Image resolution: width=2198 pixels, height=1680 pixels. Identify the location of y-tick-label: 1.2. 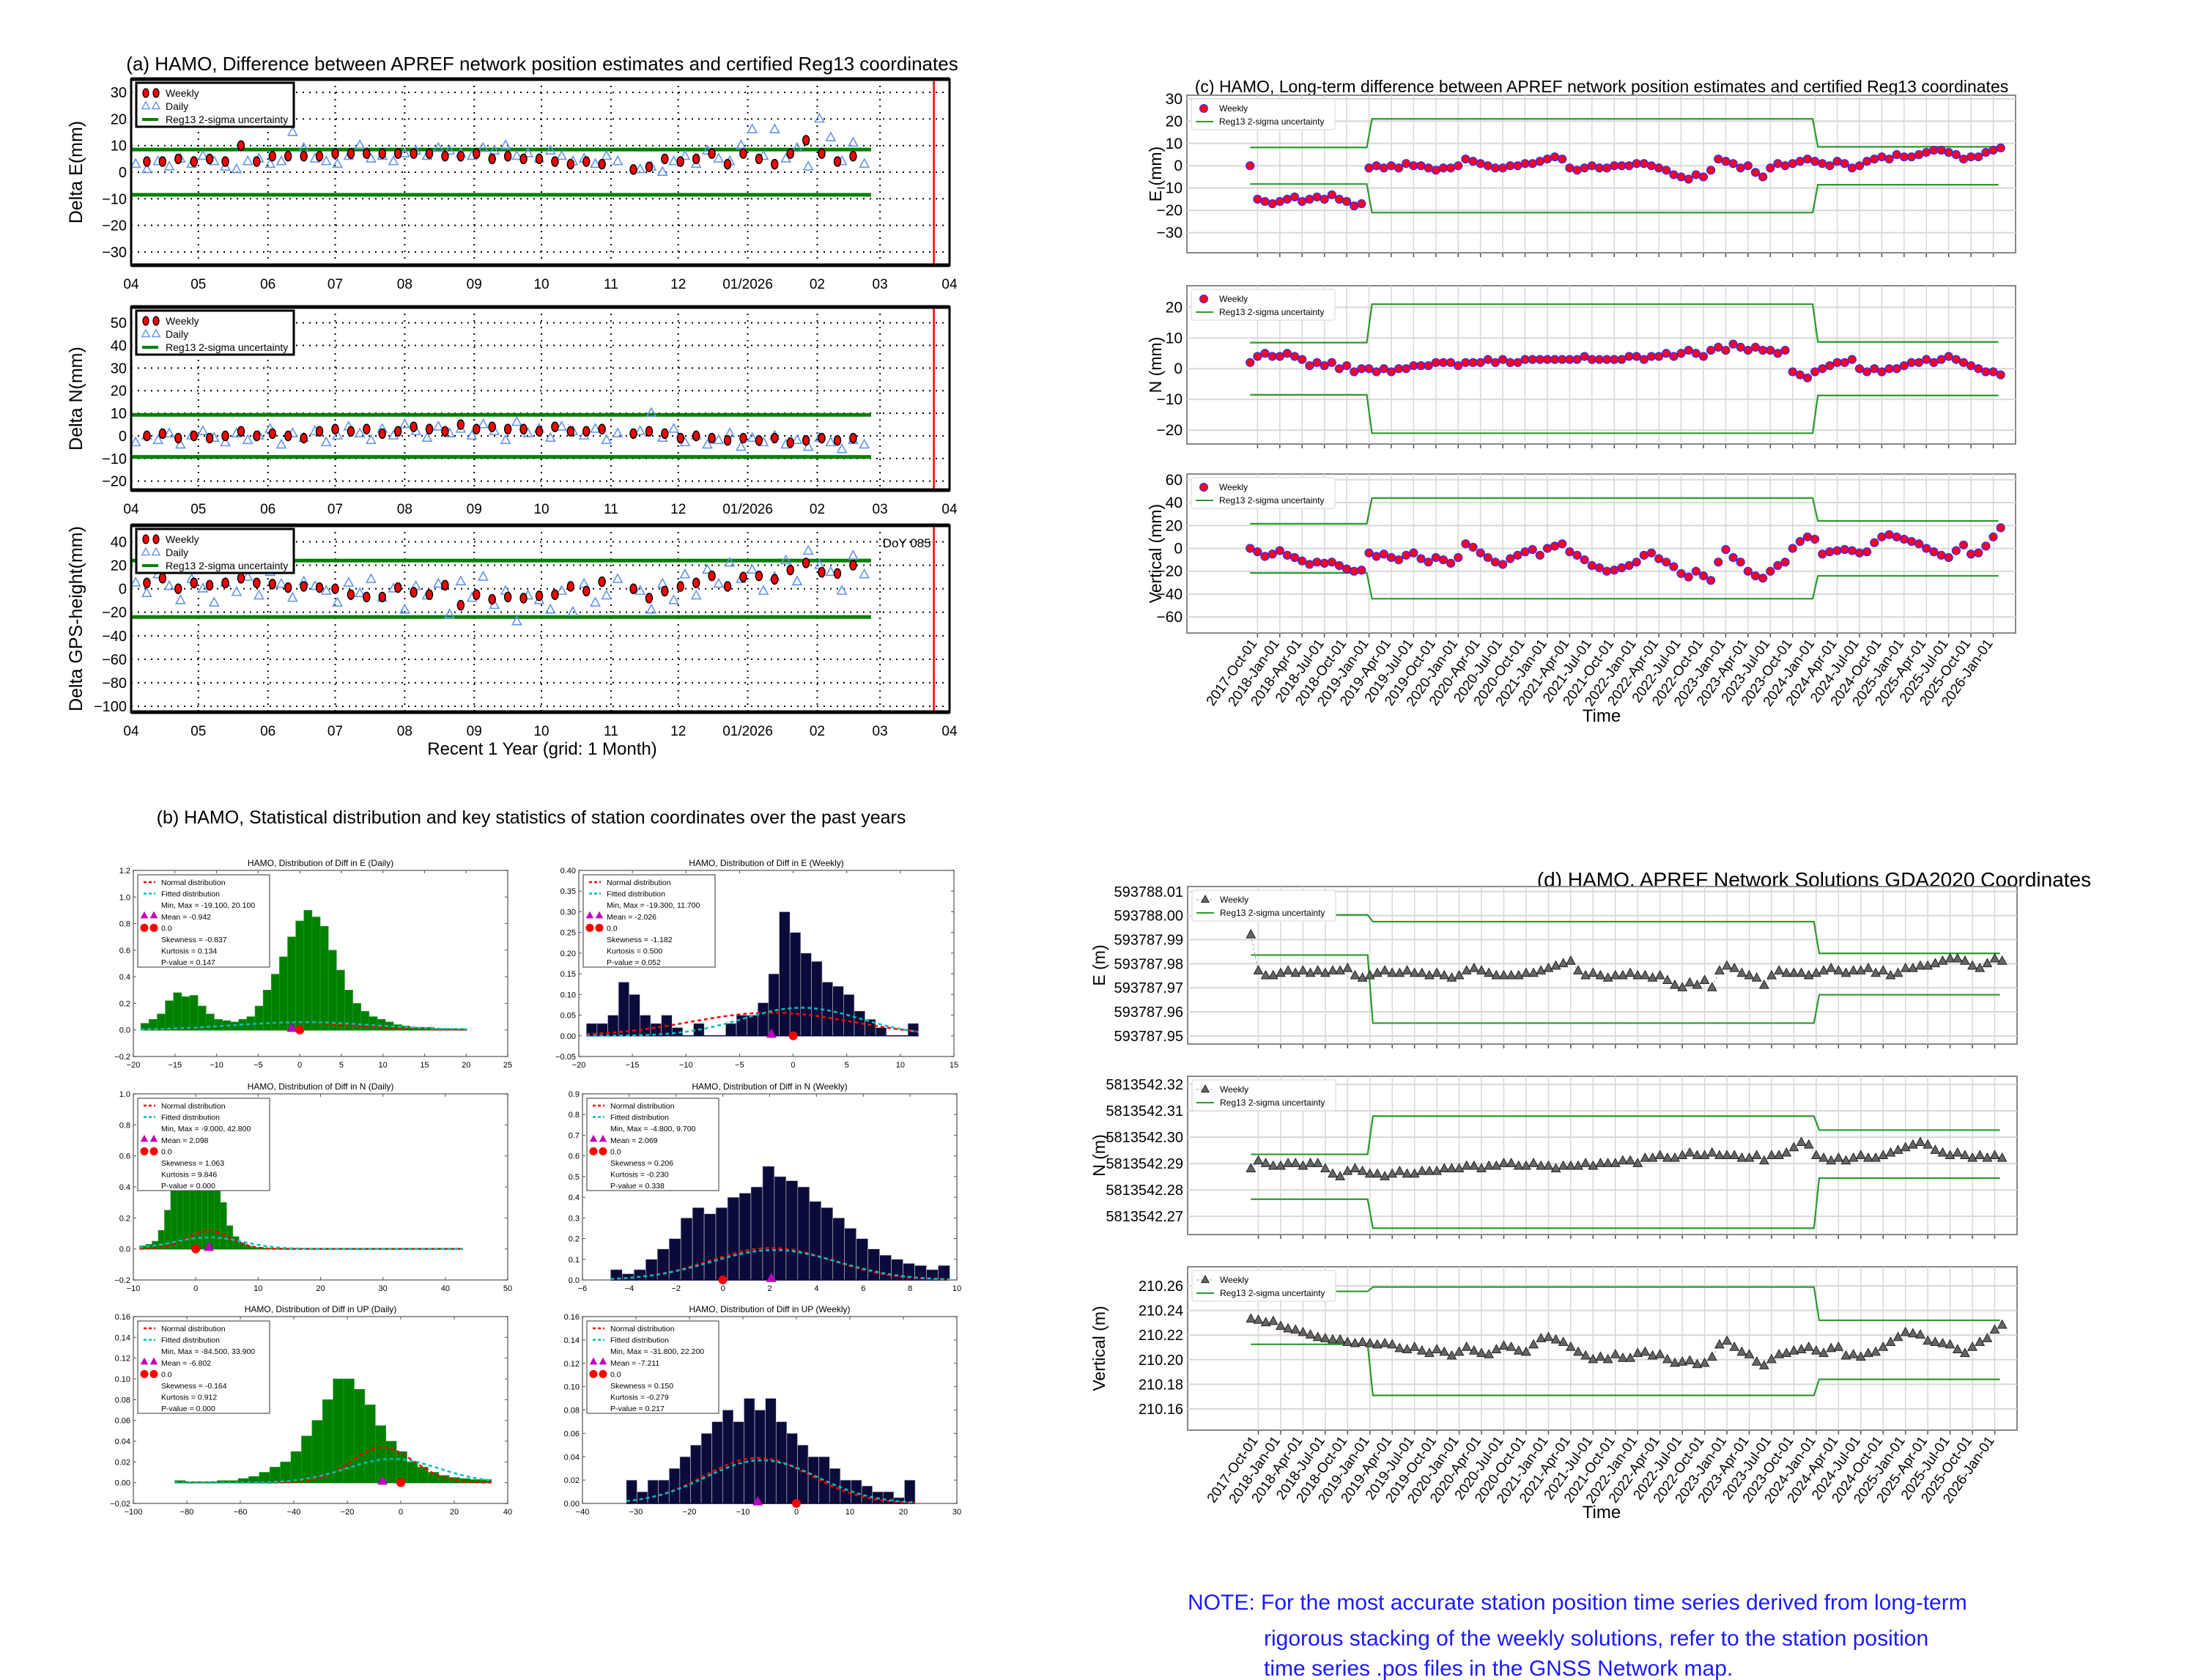
(125, 872).